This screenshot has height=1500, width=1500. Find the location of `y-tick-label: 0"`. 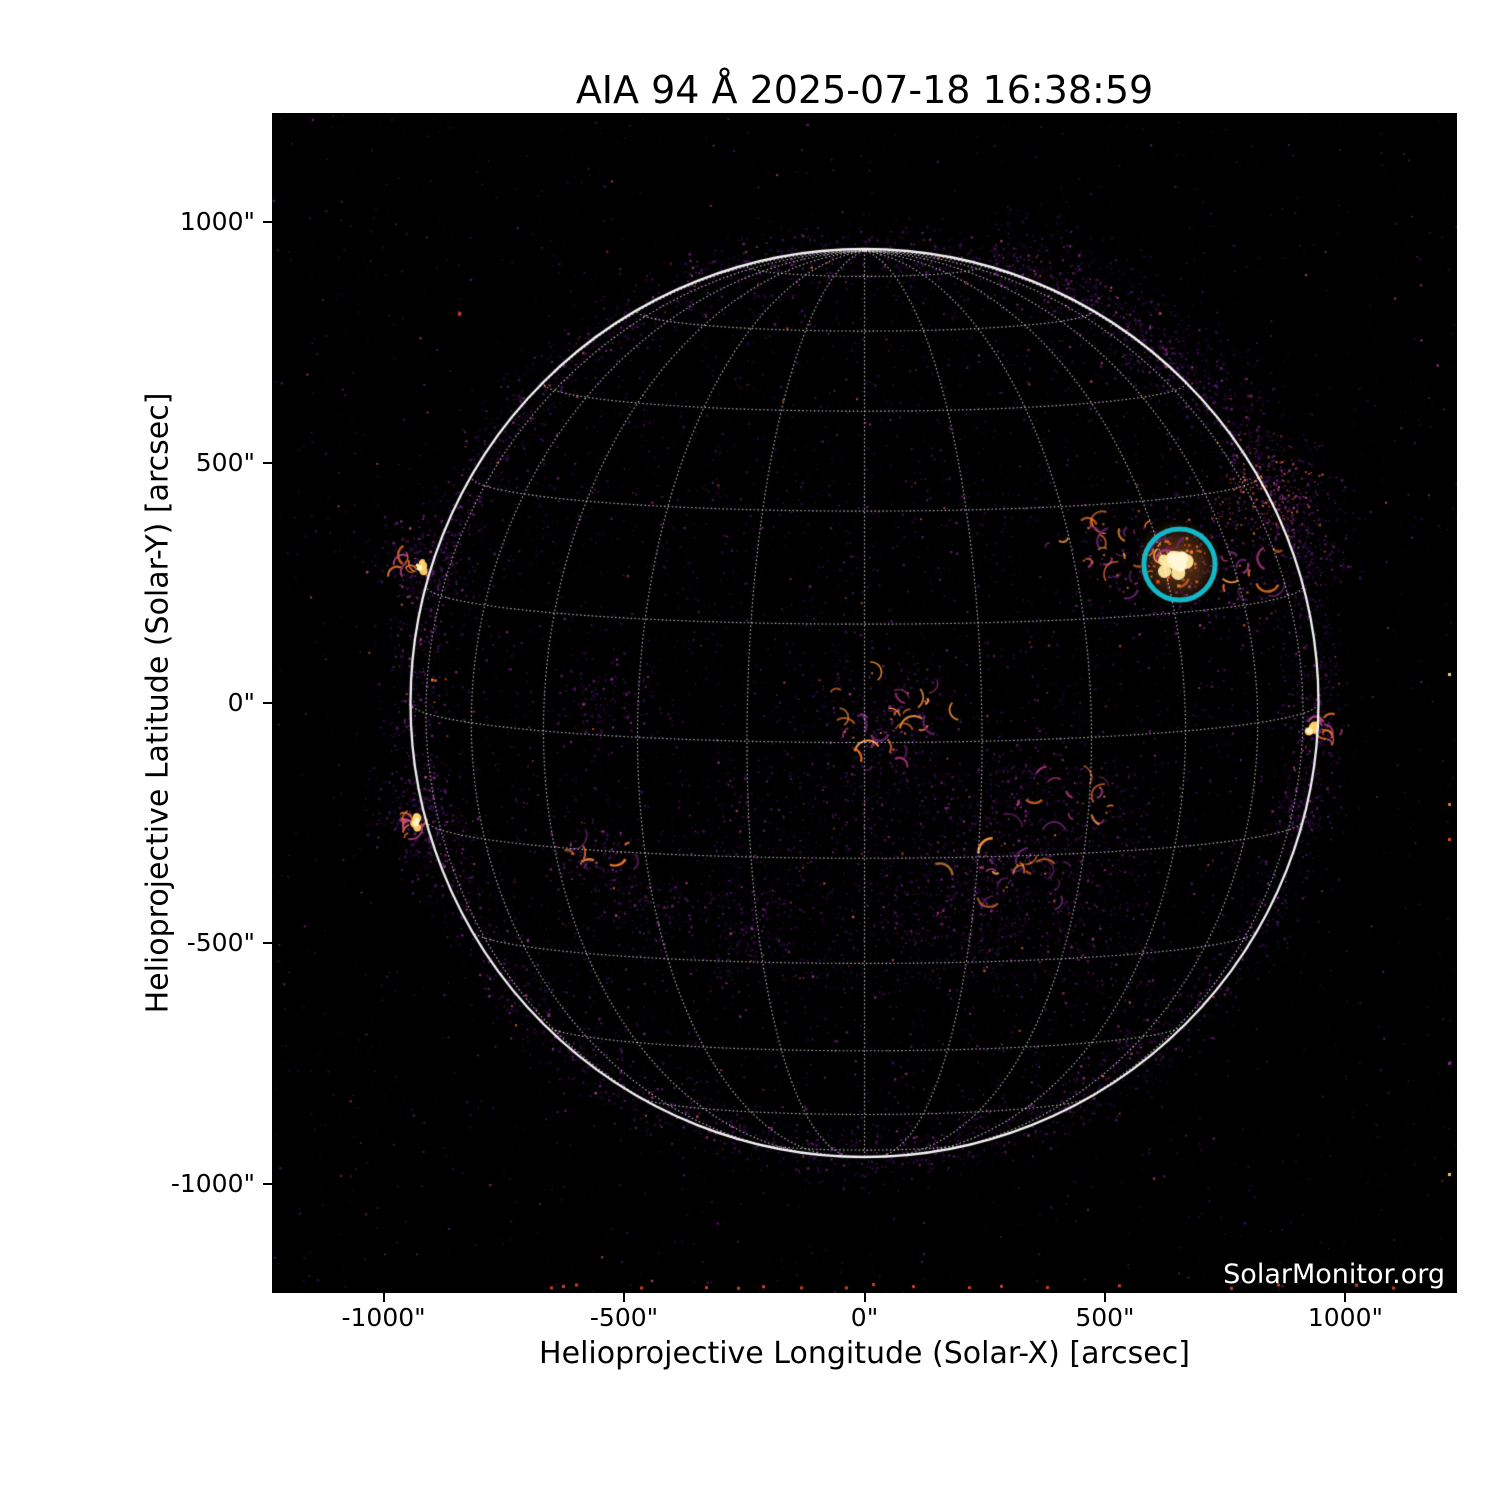

y-tick-label: 0" is located at coordinates (241, 702).